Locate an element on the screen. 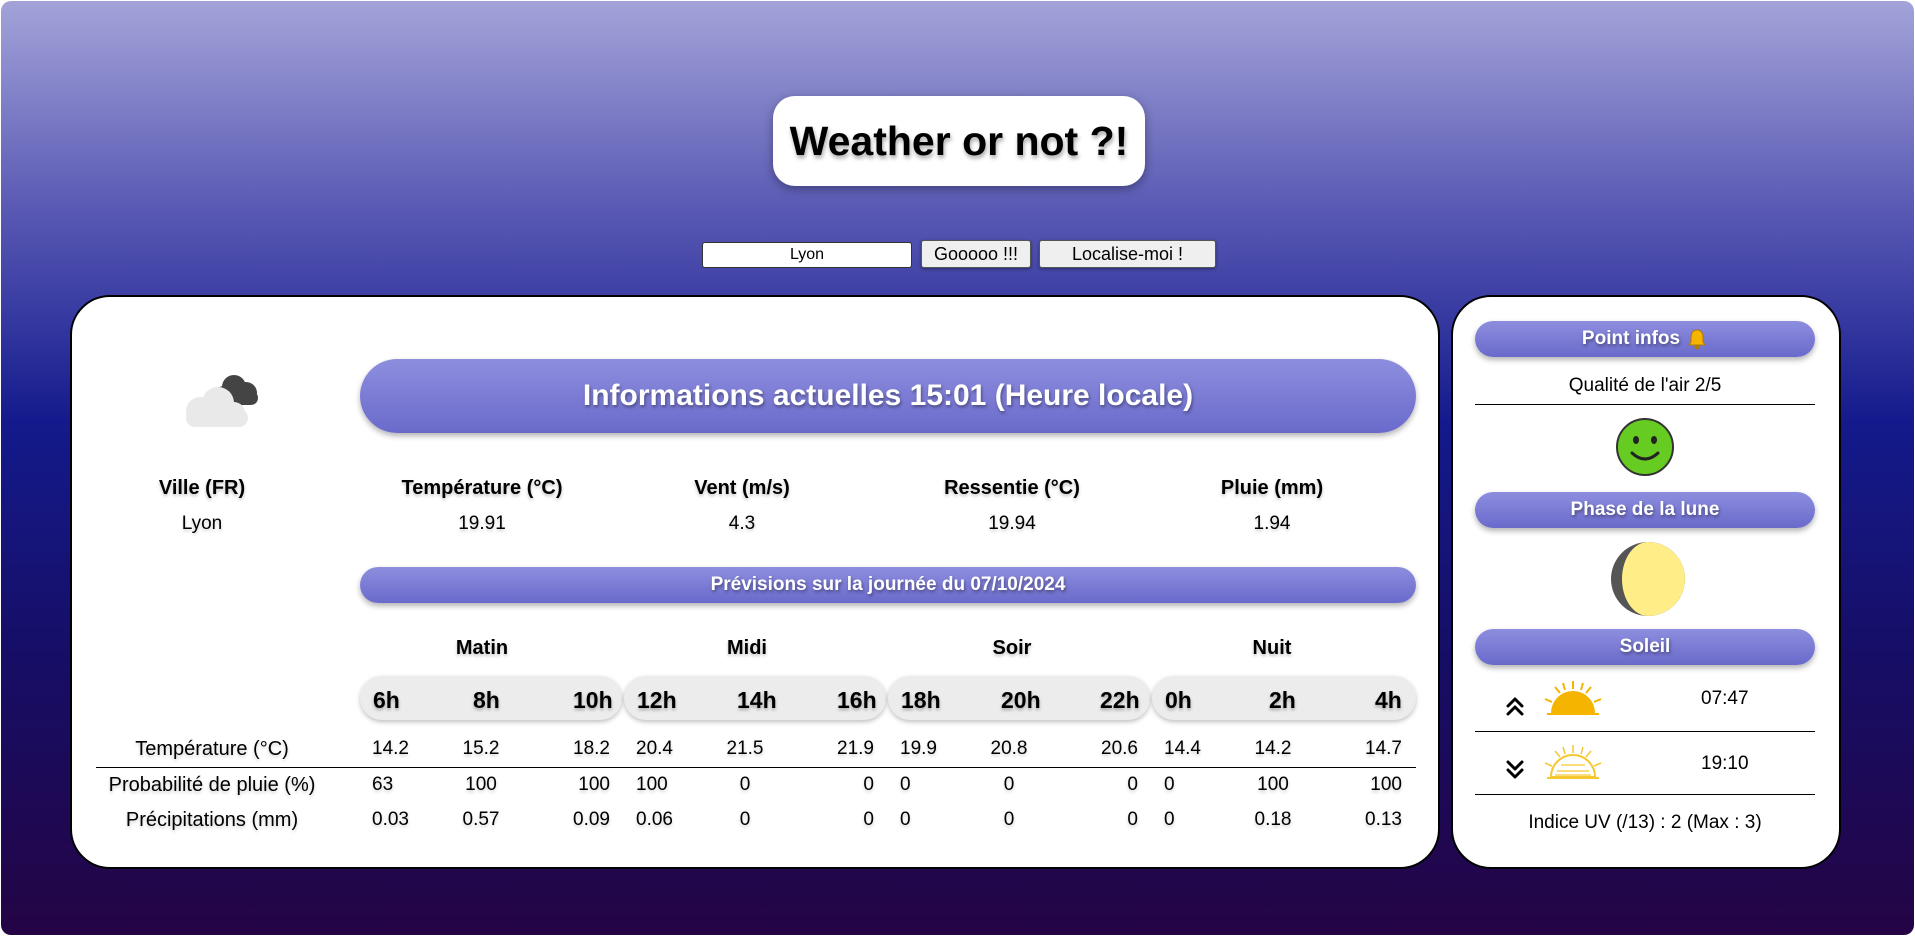 Image resolution: width=1915 pixels, height=936 pixels. forecast-cell: 0.18 is located at coordinates (1273, 819).